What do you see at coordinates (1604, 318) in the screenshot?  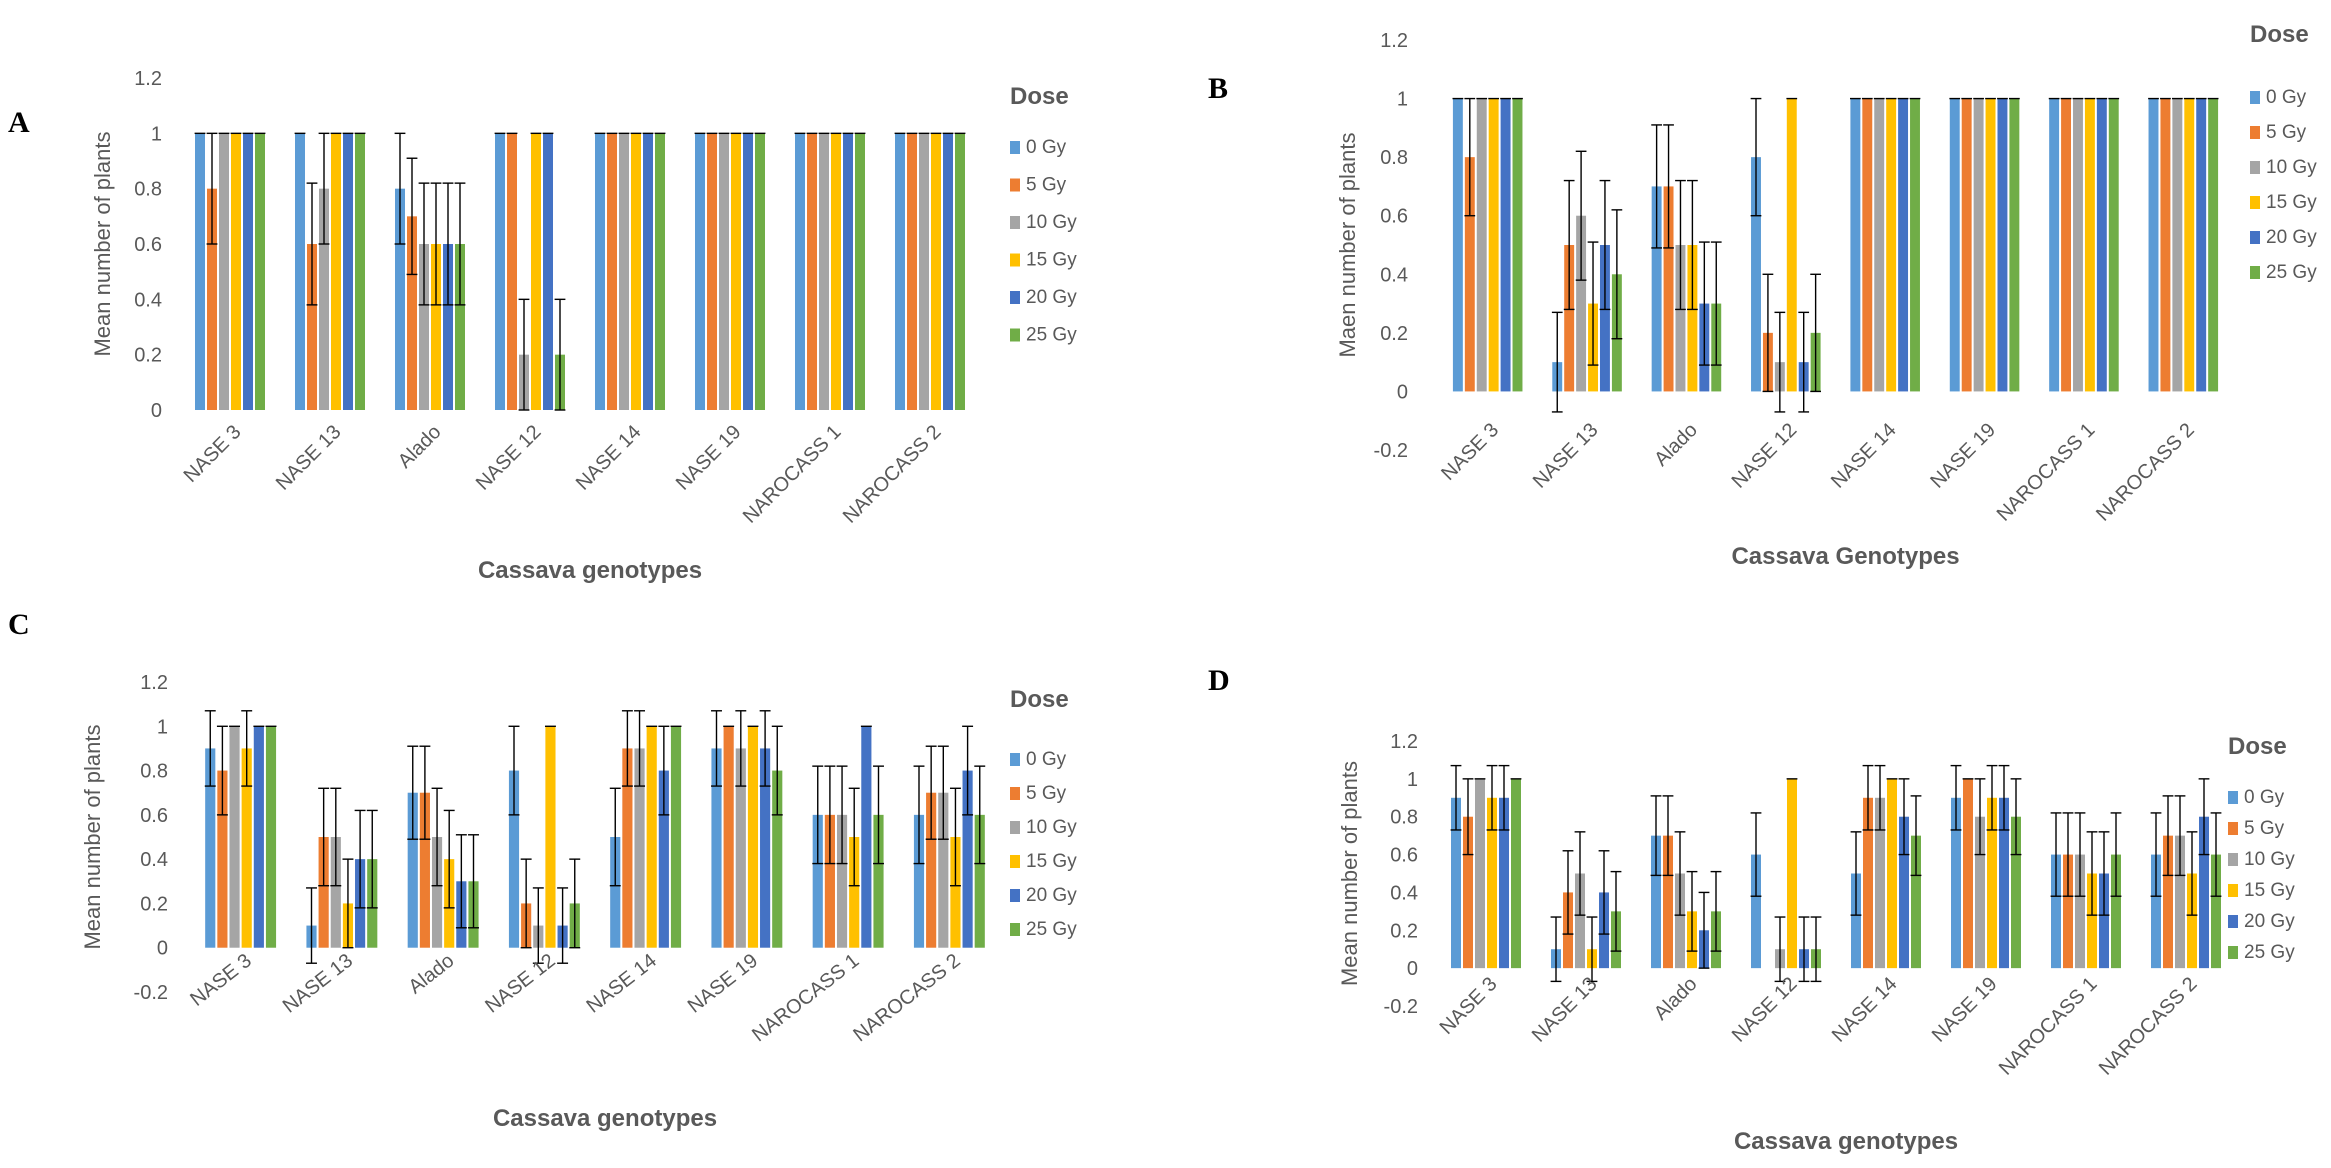 I see `bar-nase-13-20gy` at bounding box center [1604, 318].